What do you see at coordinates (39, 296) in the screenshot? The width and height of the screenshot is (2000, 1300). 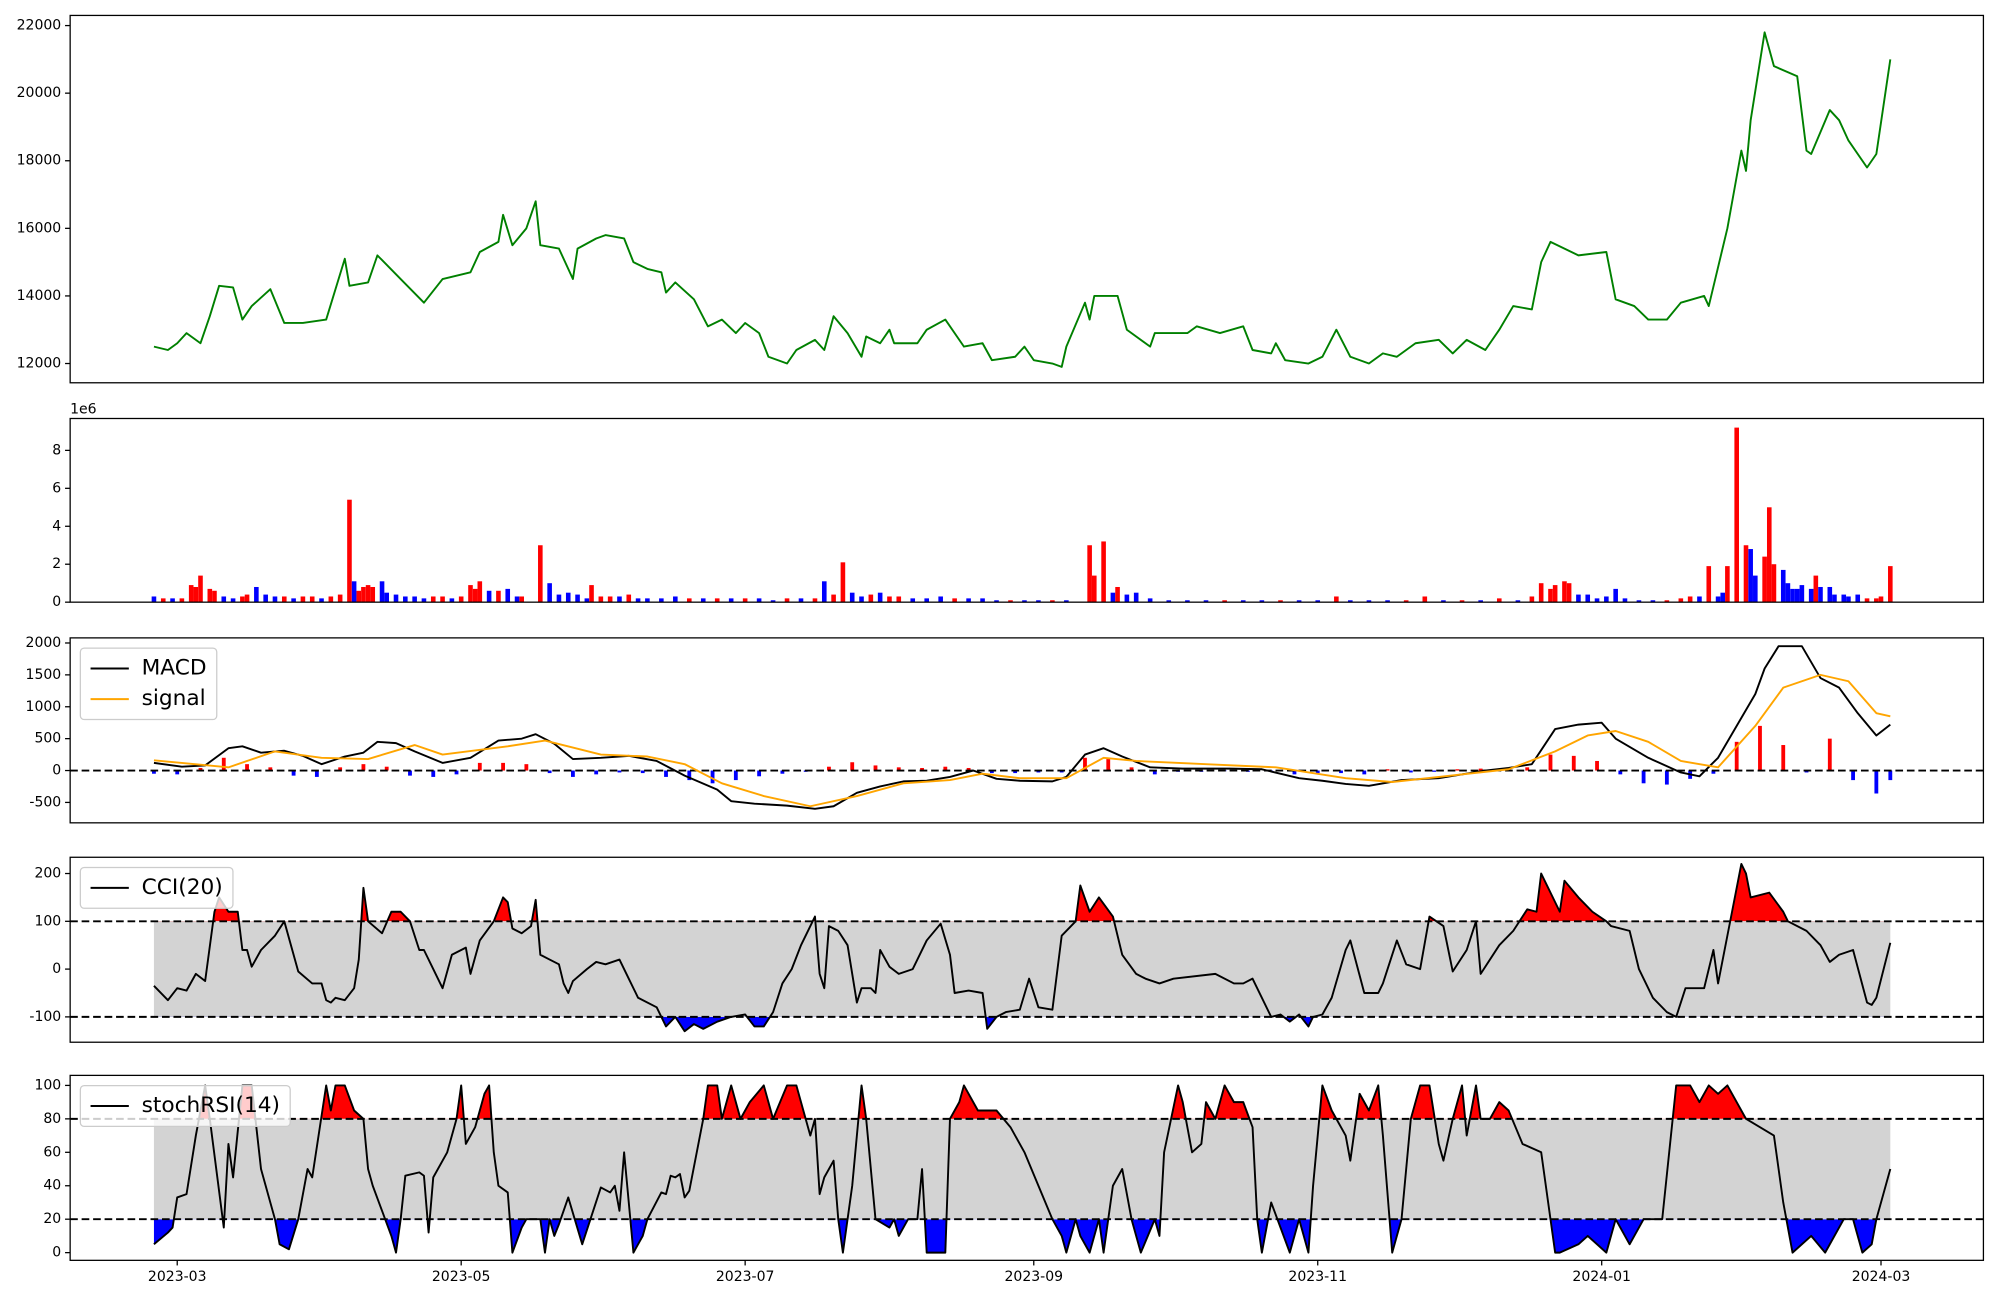 I see `y-tick-label: 14000` at bounding box center [39, 296].